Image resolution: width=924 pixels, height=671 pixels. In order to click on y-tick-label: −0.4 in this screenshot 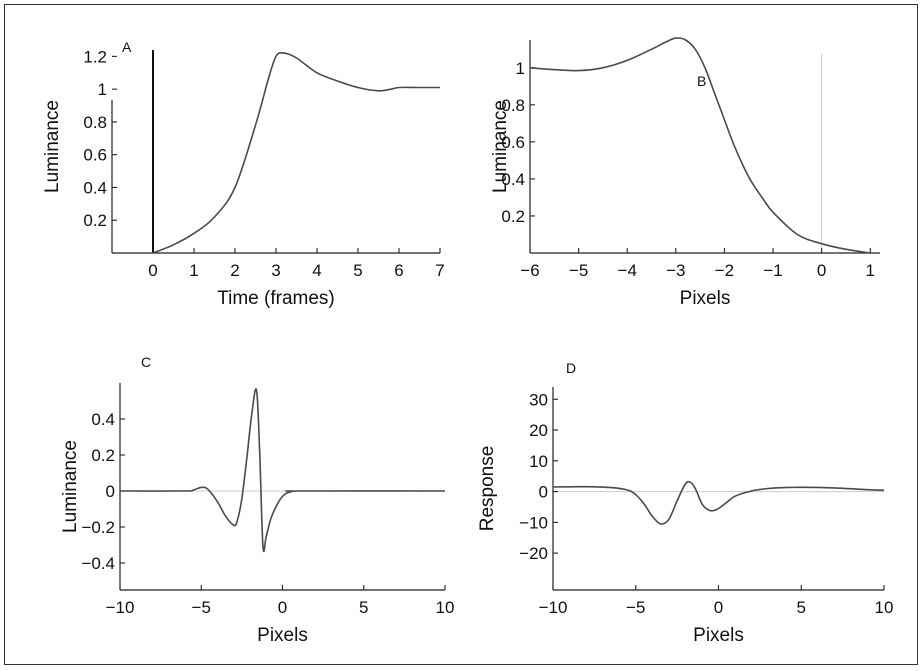, I will do `click(98, 563)`.